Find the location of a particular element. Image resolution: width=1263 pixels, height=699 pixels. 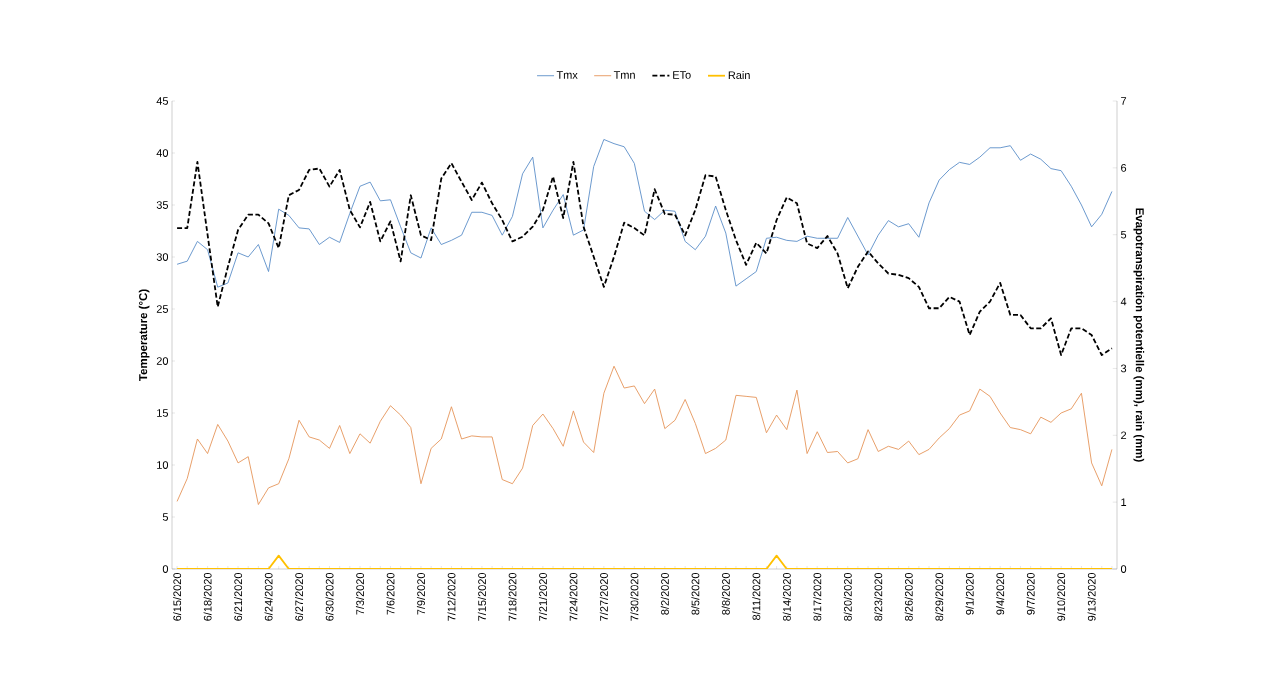

x-tick-label: 8/20/2020 is located at coordinates (847, 596).